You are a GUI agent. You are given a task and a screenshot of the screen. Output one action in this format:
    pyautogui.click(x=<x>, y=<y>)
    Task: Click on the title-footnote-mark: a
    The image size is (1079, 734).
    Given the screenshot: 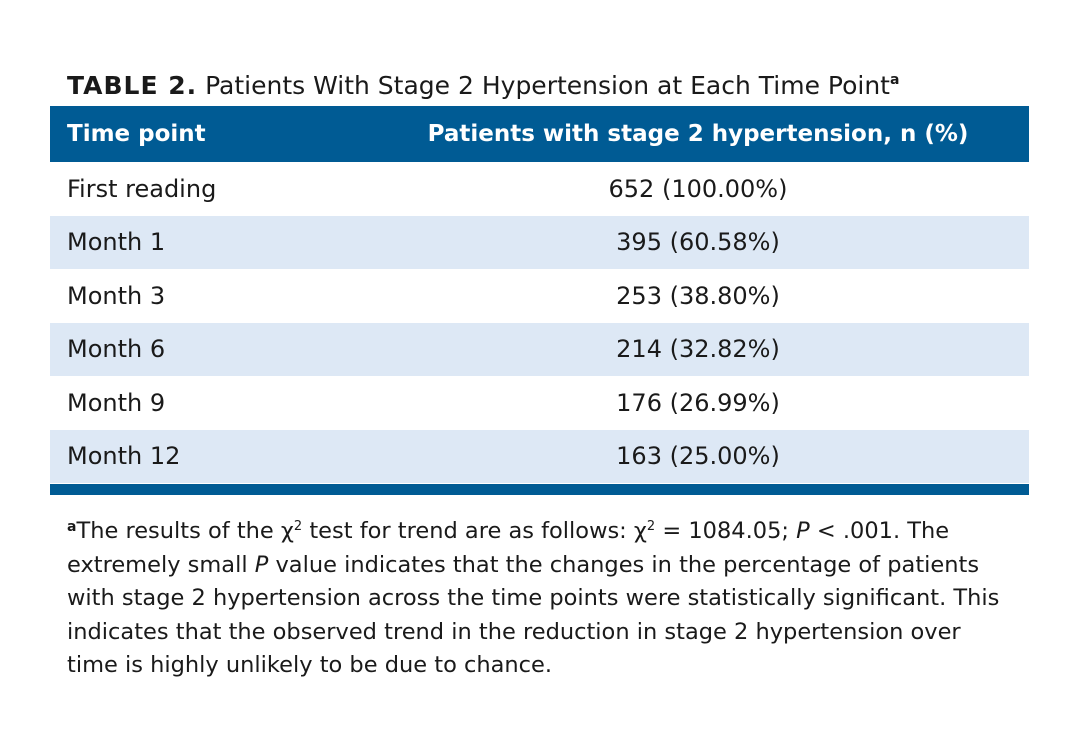 What is the action you would take?
    pyautogui.click(x=894, y=80)
    